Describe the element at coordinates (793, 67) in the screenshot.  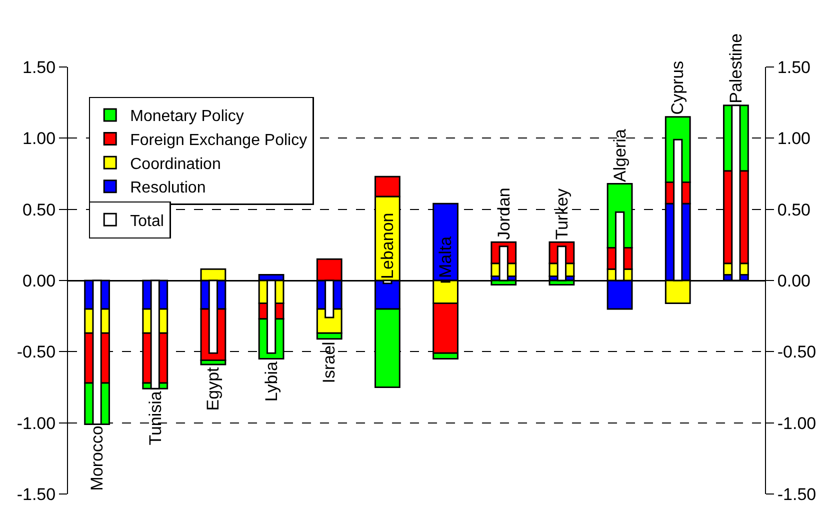
I see `y2-tick-label: 1.50` at that location.